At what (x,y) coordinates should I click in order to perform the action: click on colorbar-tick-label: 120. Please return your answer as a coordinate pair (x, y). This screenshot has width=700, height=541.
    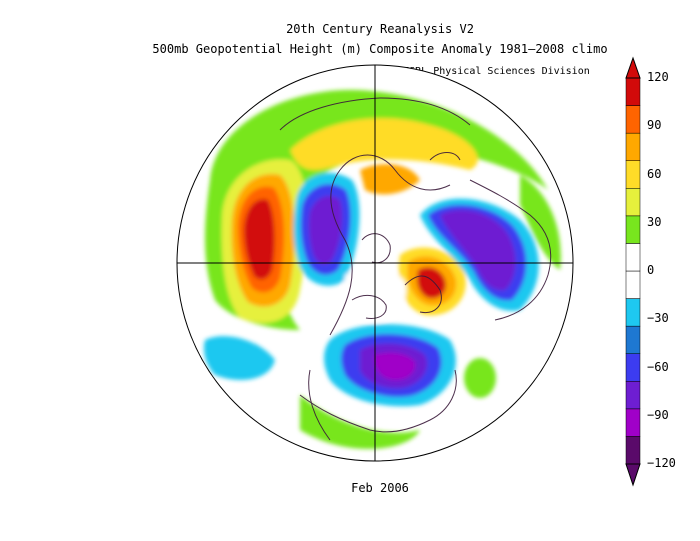
    Looking at the image, I should click on (658, 77).